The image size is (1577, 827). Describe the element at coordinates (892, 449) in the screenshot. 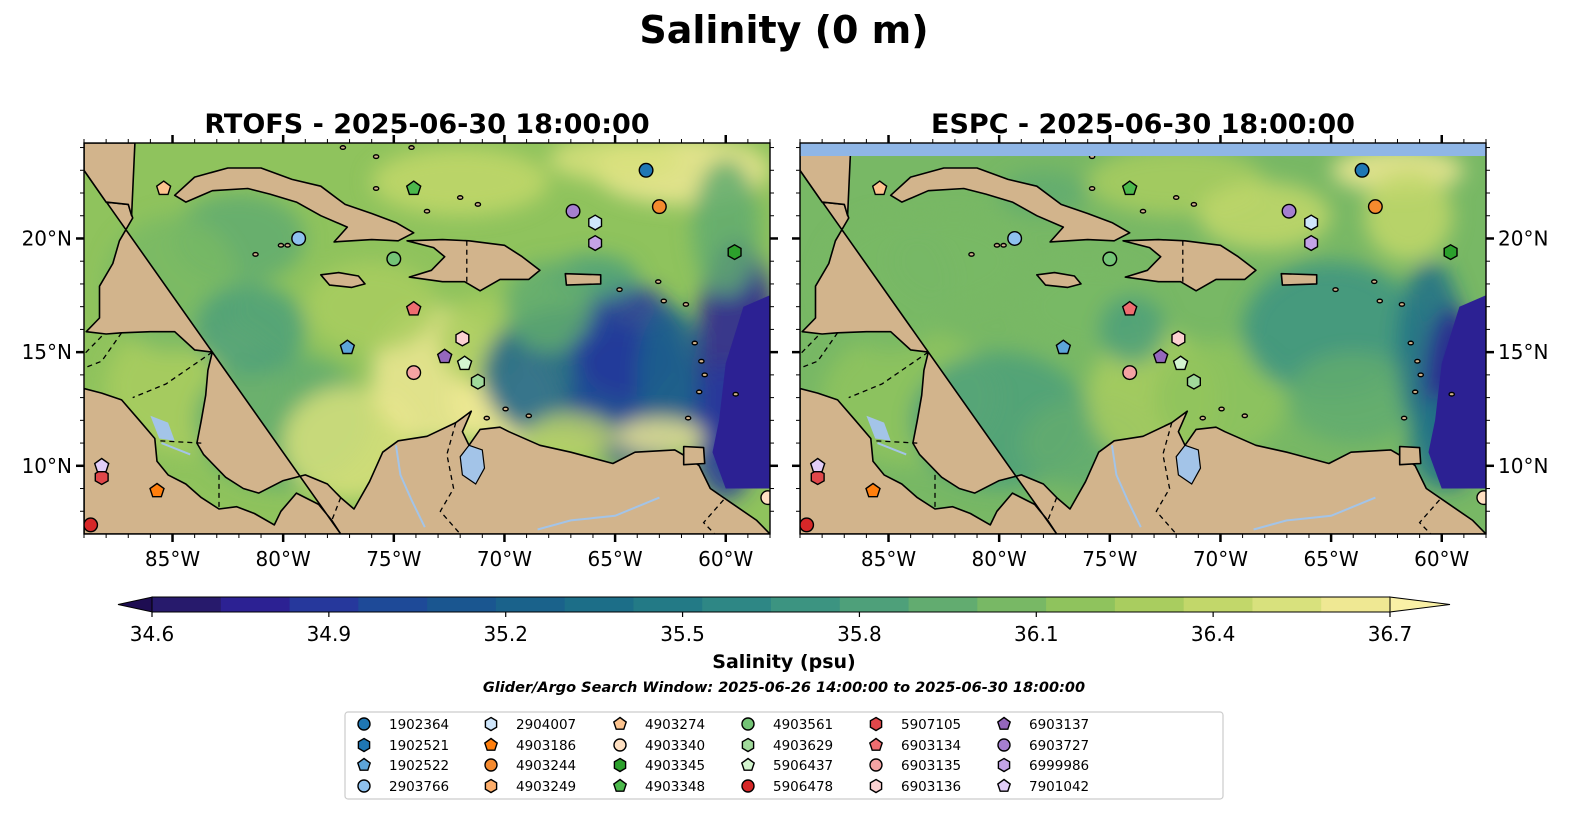

I see `river` at that location.